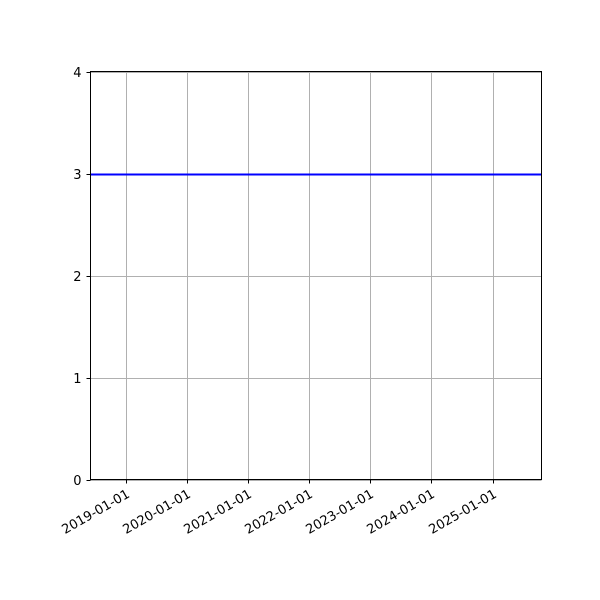  What do you see at coordinates (96, 512) in the screenshot?
I see `x-tick-label: 2019-01-01` at bounding box center [96, 512].